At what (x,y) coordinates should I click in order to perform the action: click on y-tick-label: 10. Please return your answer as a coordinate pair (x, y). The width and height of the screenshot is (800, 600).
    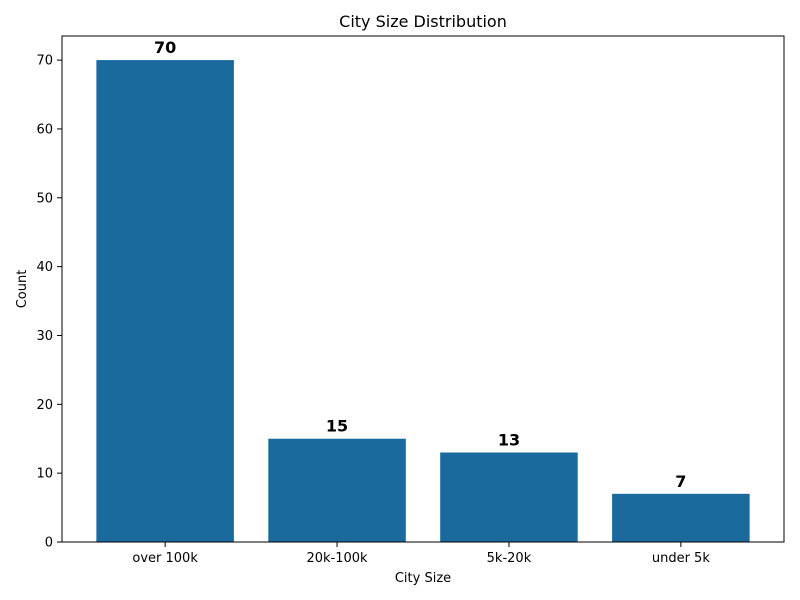
    Looking at the image, I should click on (44, 474).